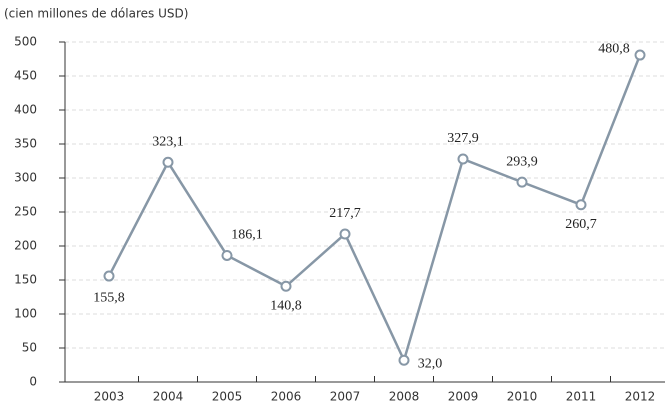 The image size is (667, 409). I want to click on x-tick-label: 2007, so click(345, 397).